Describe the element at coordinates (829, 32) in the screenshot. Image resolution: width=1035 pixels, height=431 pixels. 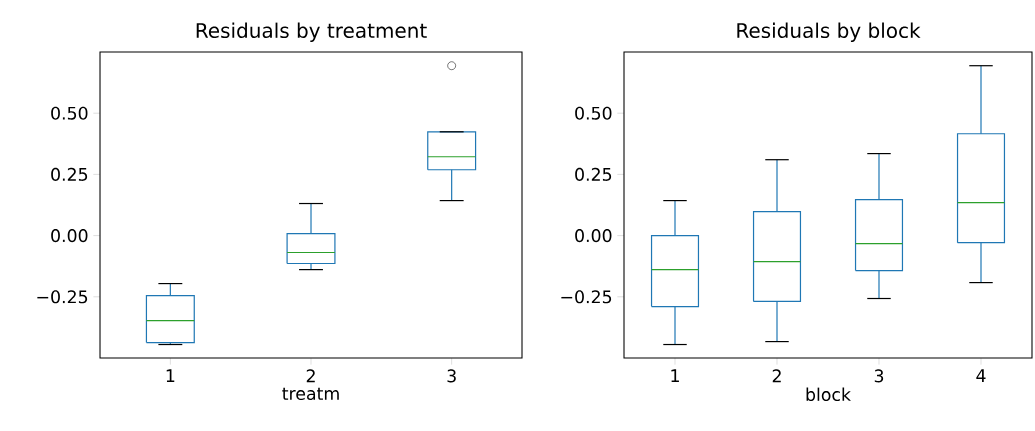
I see `chart-title: Residuals by block` at that location.